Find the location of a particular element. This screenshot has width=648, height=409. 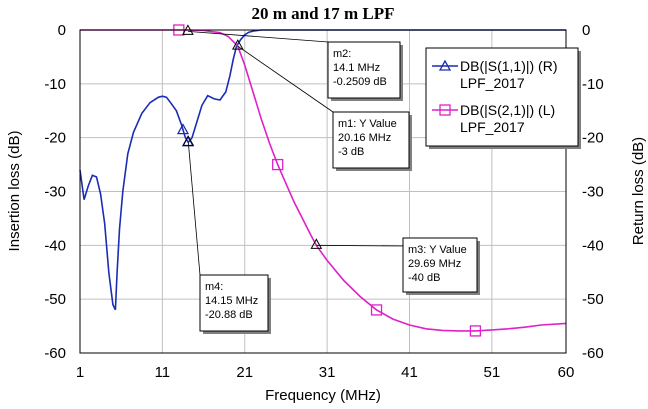

legend-entry-name: DB(|S(2,1)|) (L) is located at coordinates (507, 110).